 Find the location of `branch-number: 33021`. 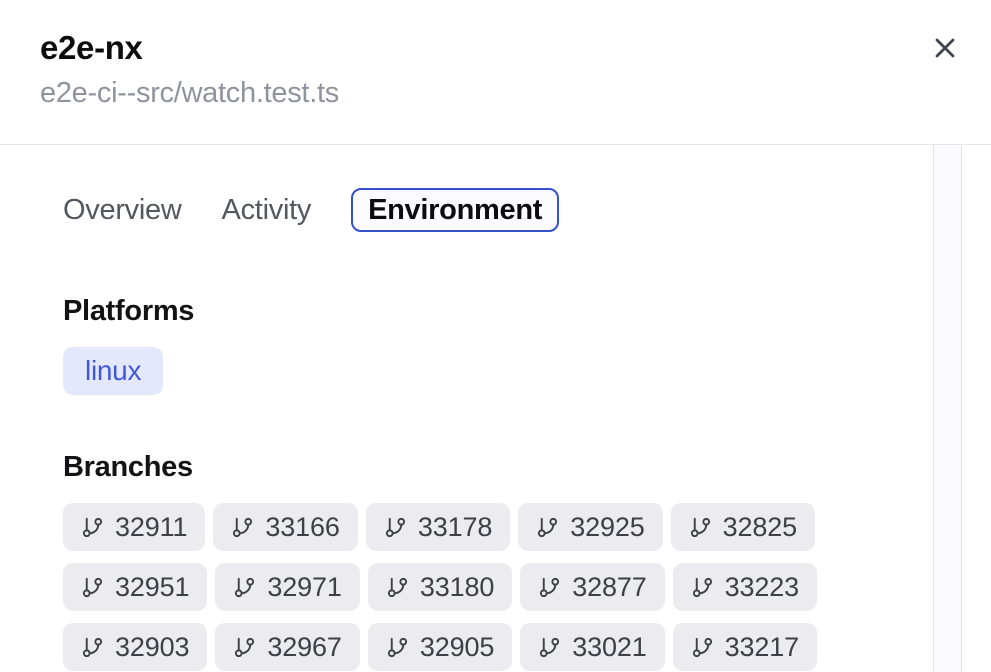

branch-number: 33021 is located at coordinates (609, 646).